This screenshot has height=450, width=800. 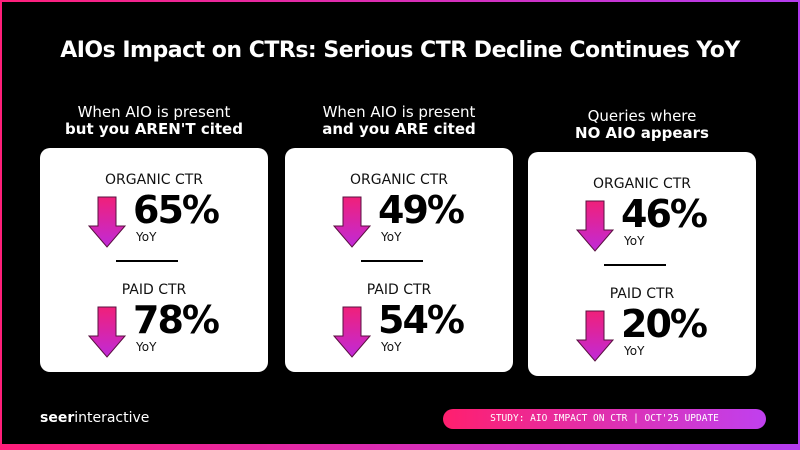 I want to click on column-heading: Queries where NO AIO appears, so click(x=642, y=125).